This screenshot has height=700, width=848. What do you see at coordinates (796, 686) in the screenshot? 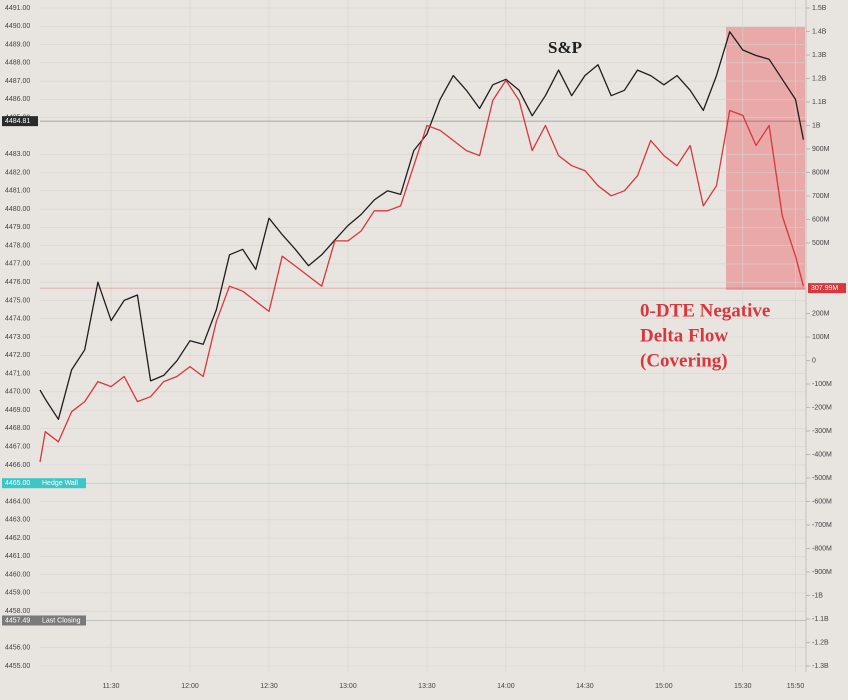
I see `x-tick-label: 15:50` at bounding box center [796, 686].